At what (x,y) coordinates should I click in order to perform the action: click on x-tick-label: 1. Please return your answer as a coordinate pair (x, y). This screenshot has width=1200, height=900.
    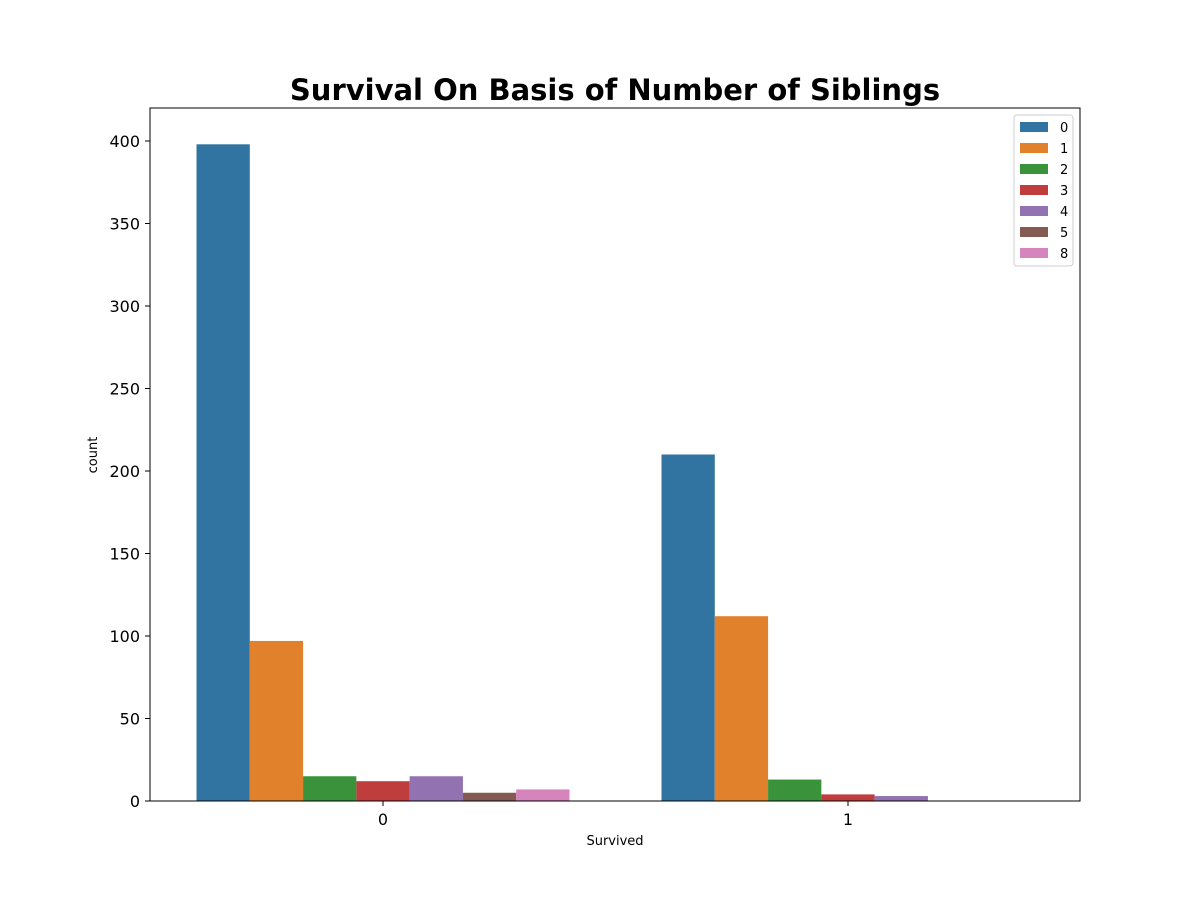
    Looking at the image, I should click on (848, 819).